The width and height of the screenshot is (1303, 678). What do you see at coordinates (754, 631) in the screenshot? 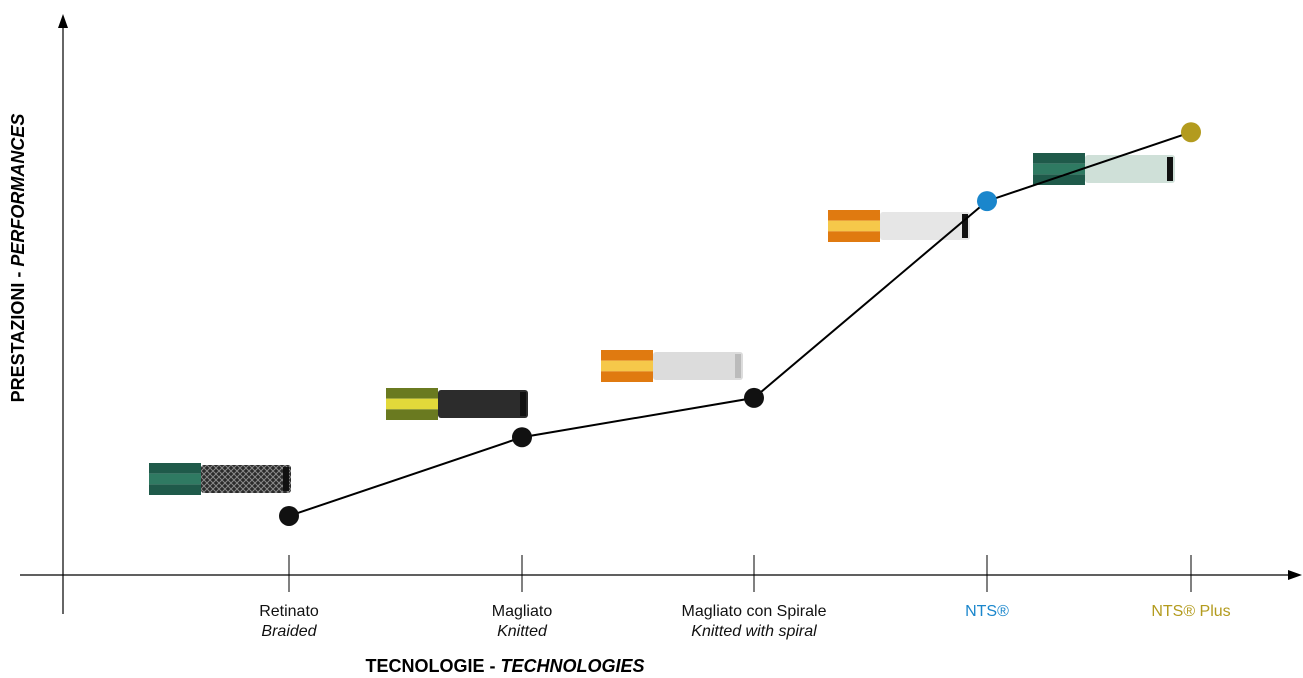
I see `x-tick-sublabel: Knitted with spiral` at bounding box center [754, 631].